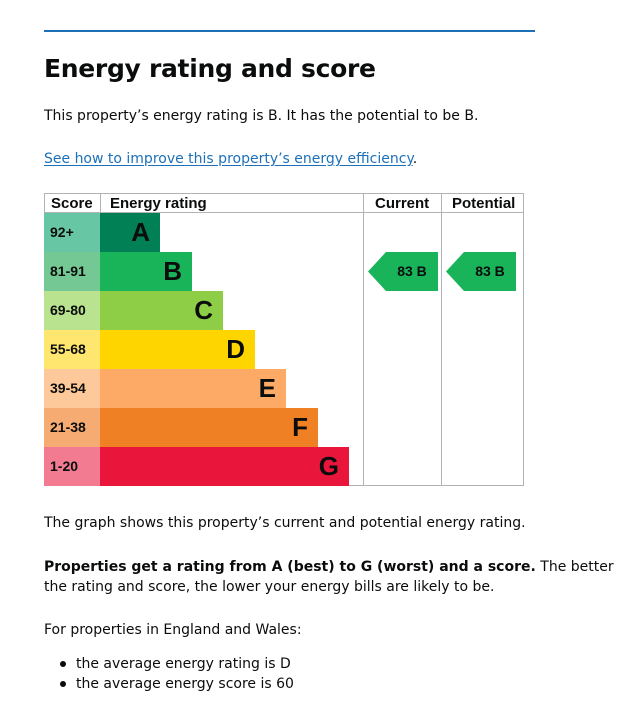  I want to click on band-row-a: 92+ A, so click(203, 232).